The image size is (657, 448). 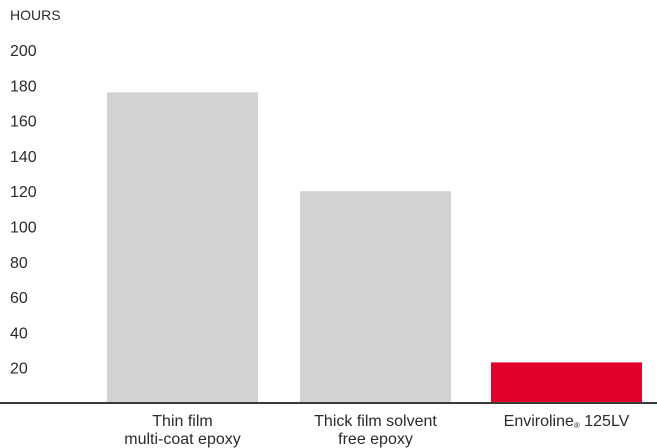 I want to click on y-tick-label: 180, so click(x=23, y=86).